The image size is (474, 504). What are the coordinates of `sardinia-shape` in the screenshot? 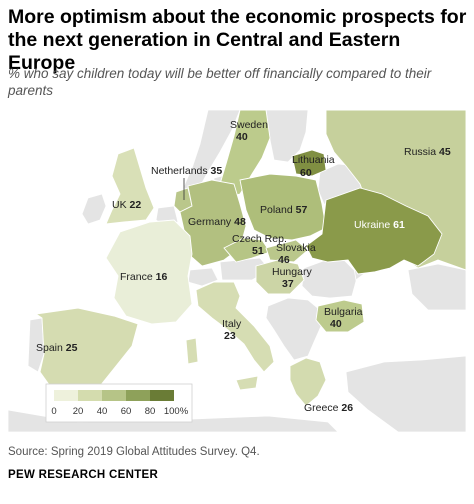 It's located at (192, 351).